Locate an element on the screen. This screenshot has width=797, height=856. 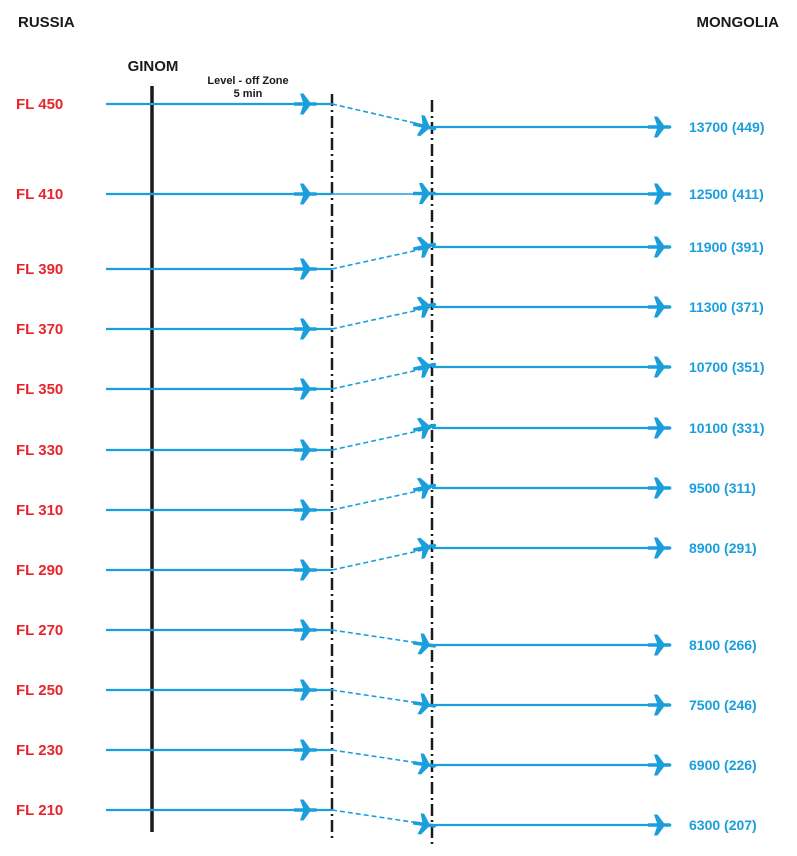
flight-level-row: FL 410 12500 (411) is located at coordinates (390, 194).